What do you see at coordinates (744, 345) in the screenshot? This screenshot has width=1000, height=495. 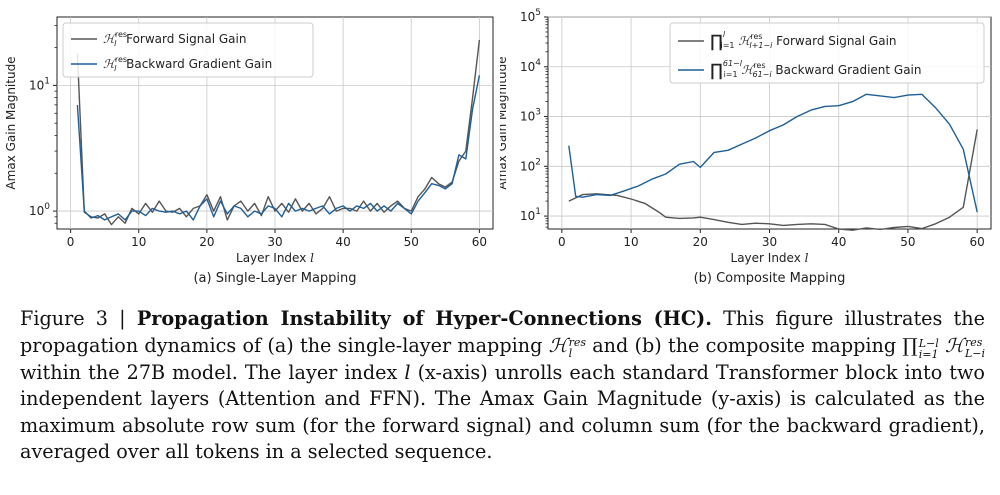 I see `caption-text-2: and (b) the composite mapping` at bounding box center [744, 345].